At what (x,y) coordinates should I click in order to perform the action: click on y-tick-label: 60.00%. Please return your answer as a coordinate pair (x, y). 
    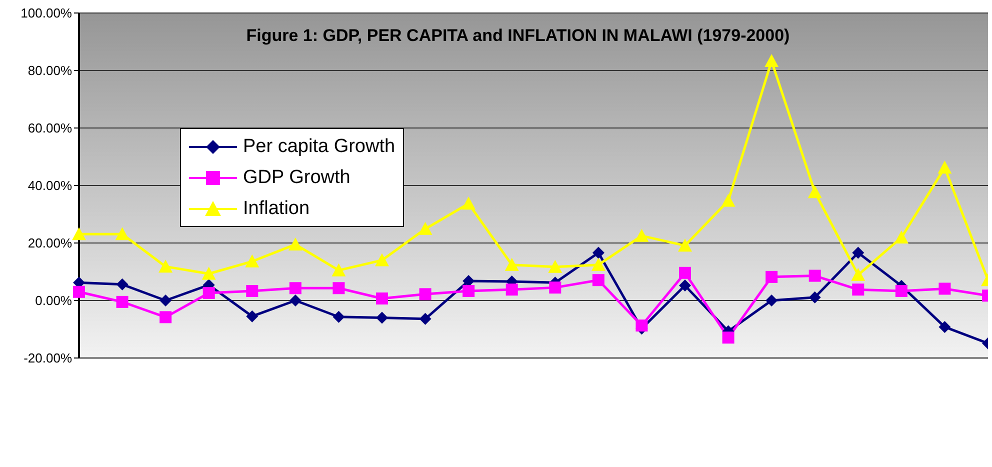
    Looking at the image, I should click on (50, 128).